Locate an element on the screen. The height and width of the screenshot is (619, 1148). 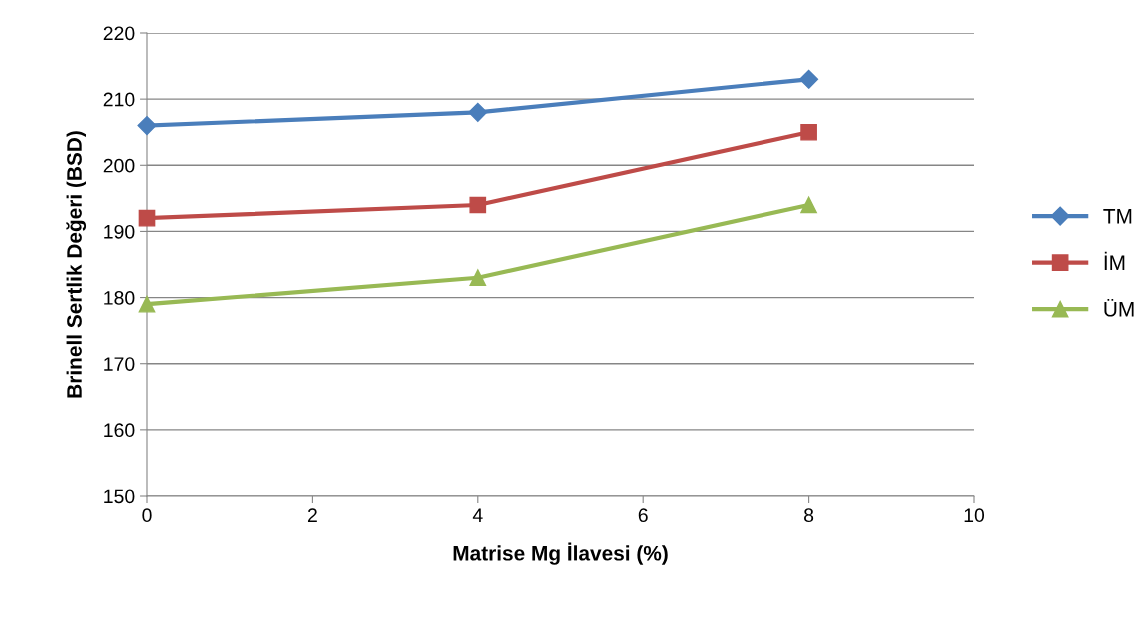
x-tick-label: 10 is located at coordinates (974, 515).